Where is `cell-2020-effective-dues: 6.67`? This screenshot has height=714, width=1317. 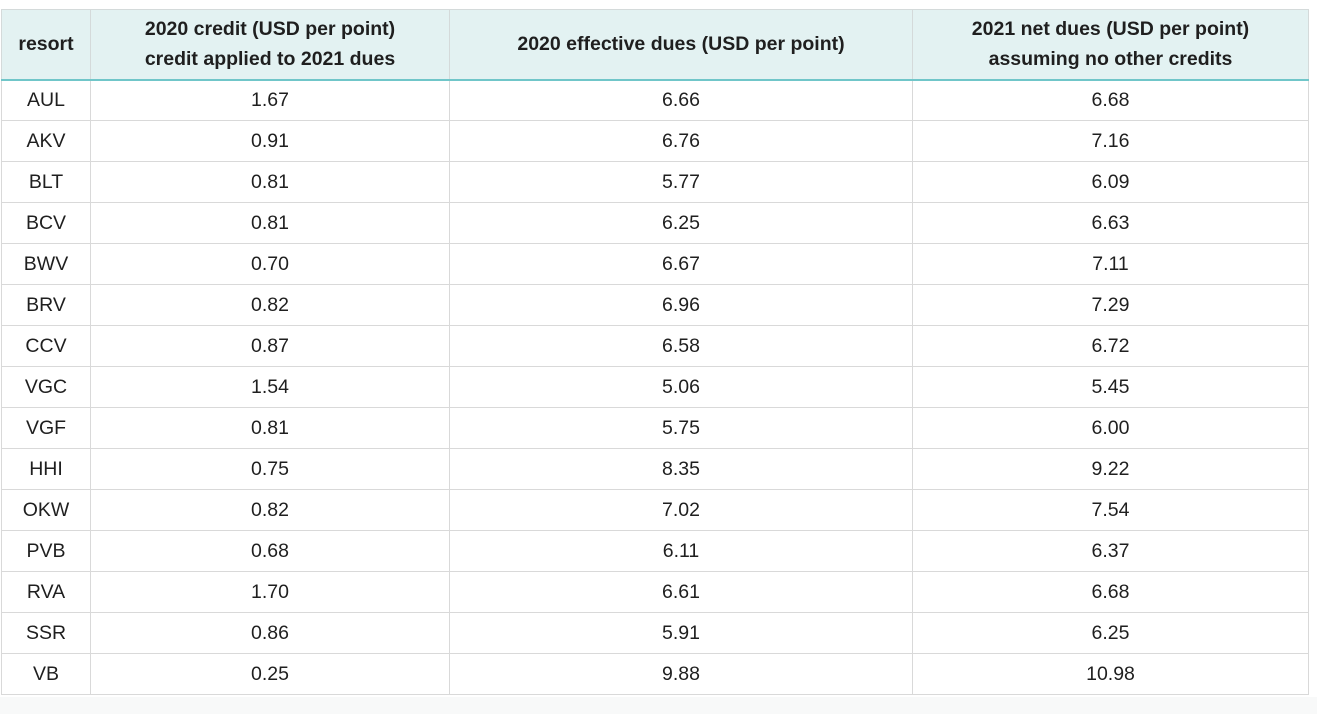
cell-2020-effective-dues: 6.67 is located at coordinates (681, 264).